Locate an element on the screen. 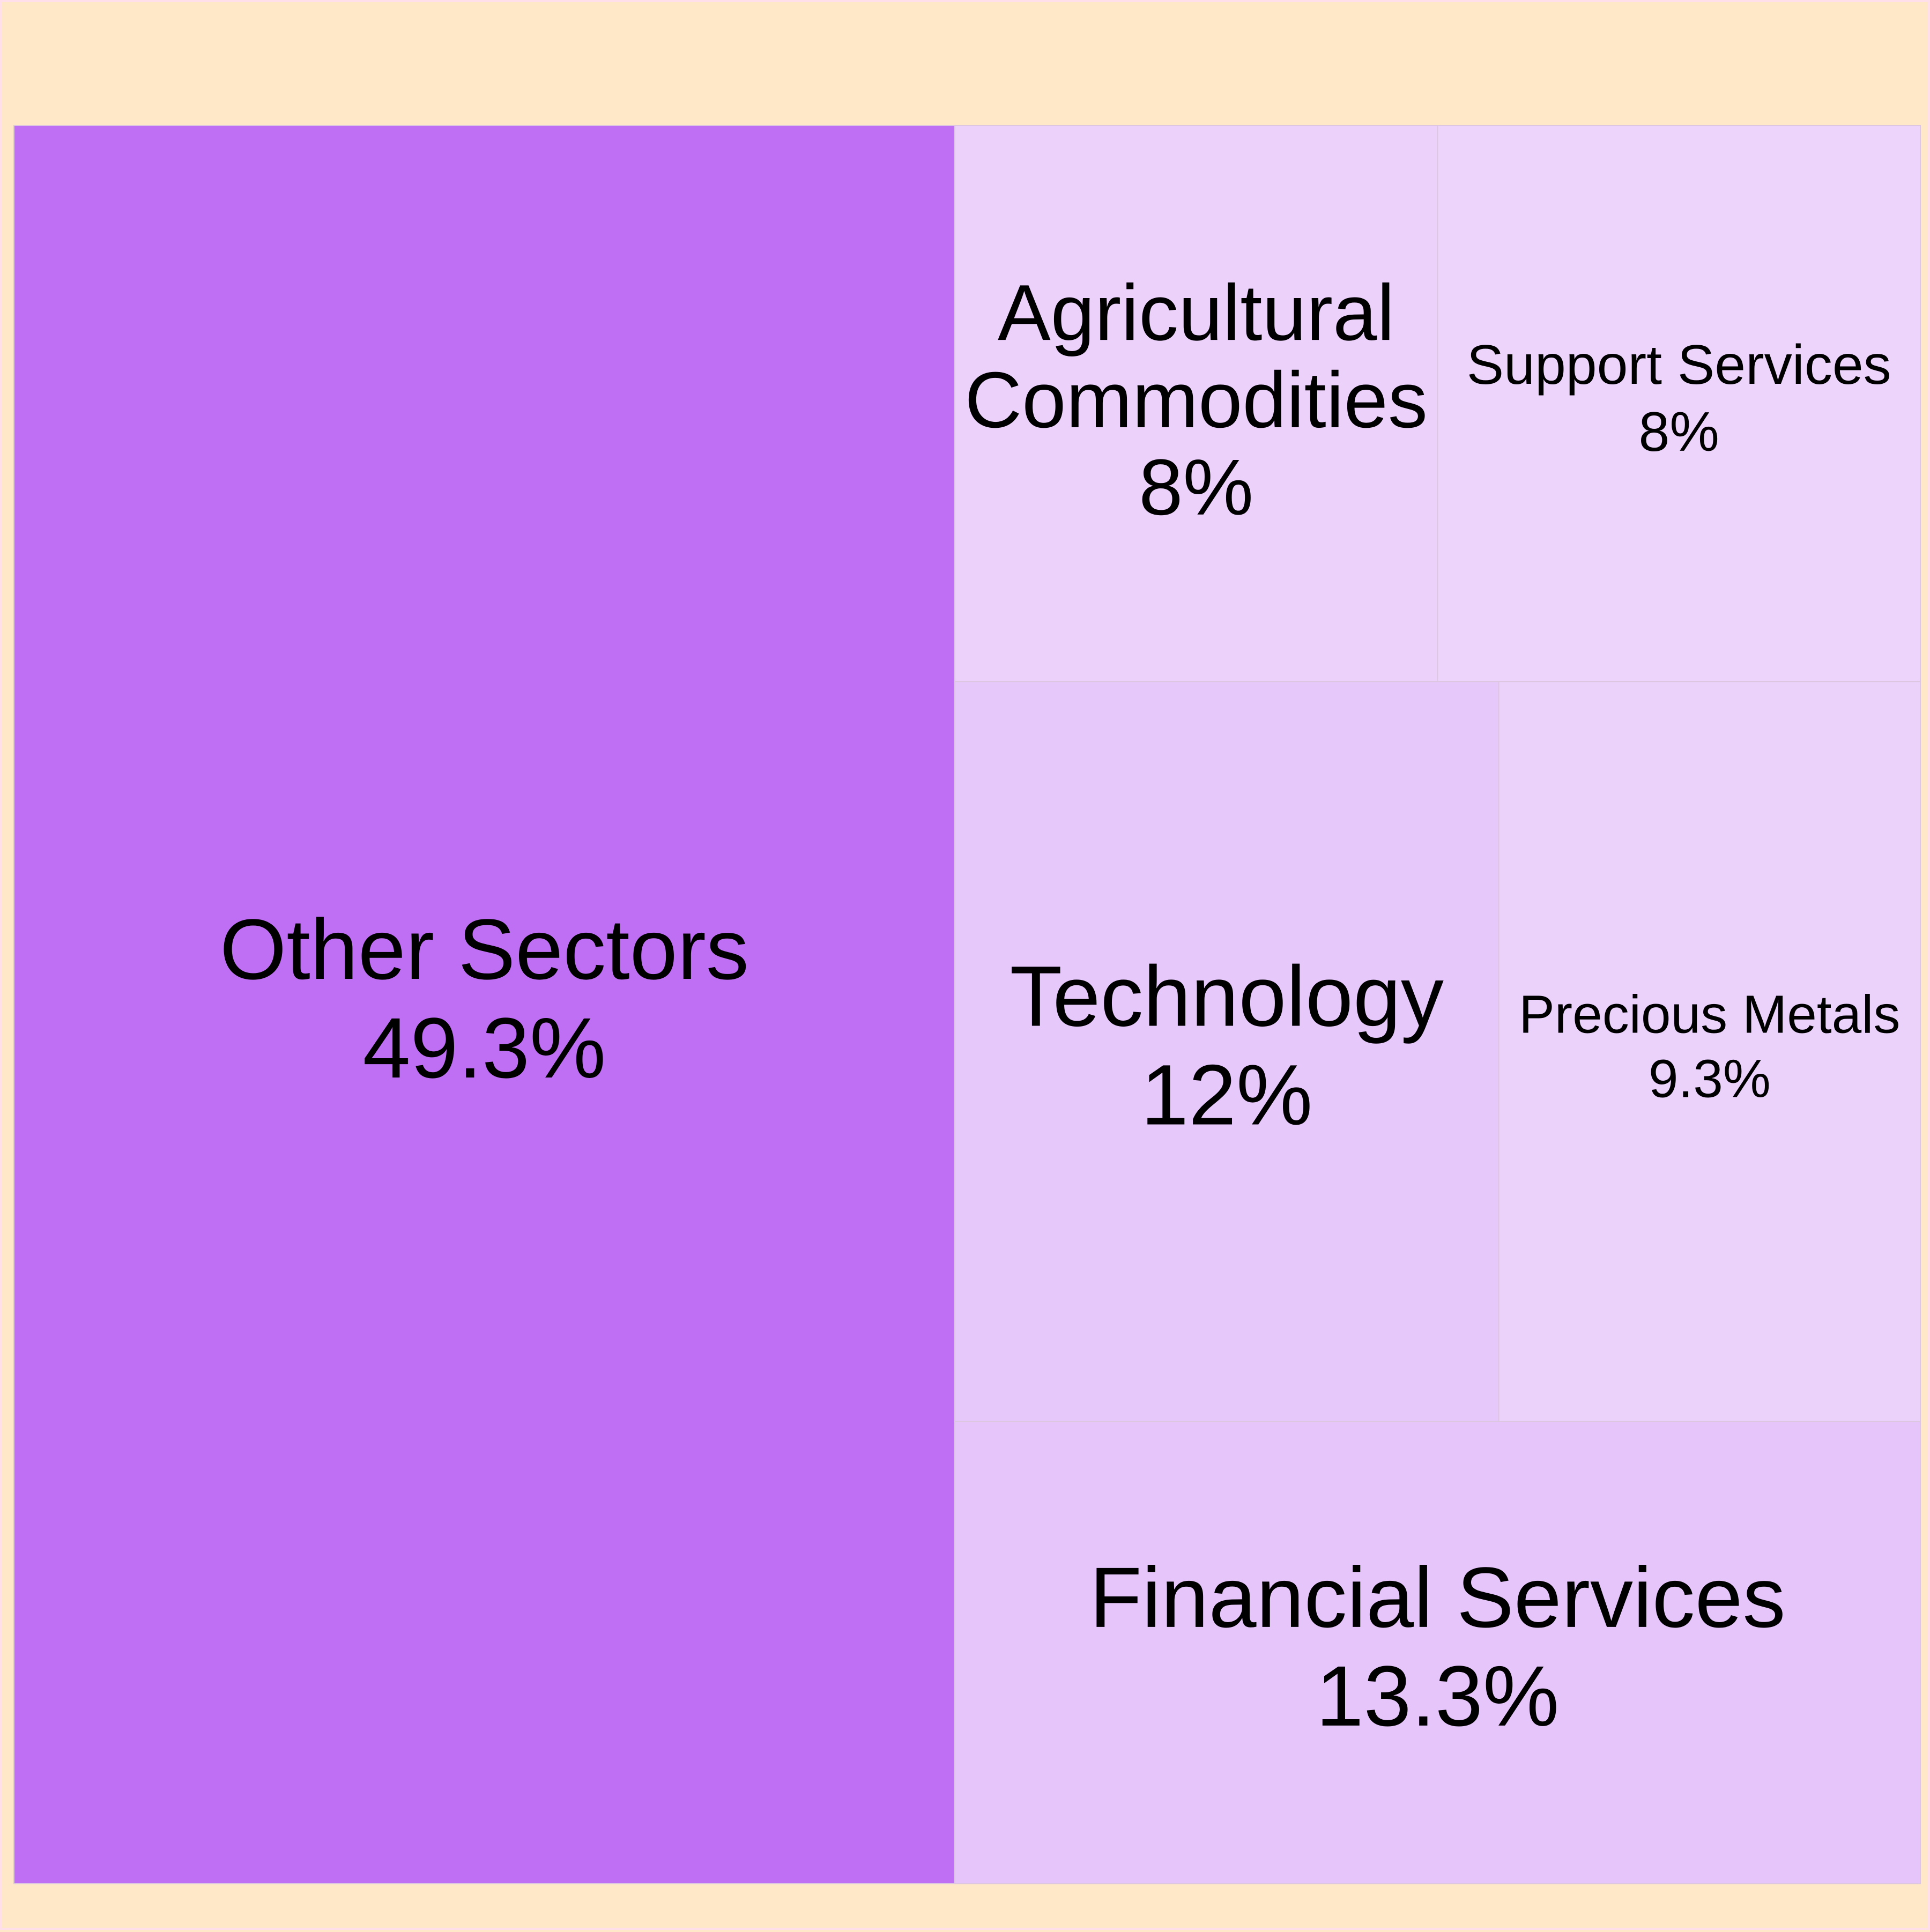 The width and height of the screenshot is (1930, 1932). tile-value-other-sectors: 49.3% is located at coordinates (484, 1048).